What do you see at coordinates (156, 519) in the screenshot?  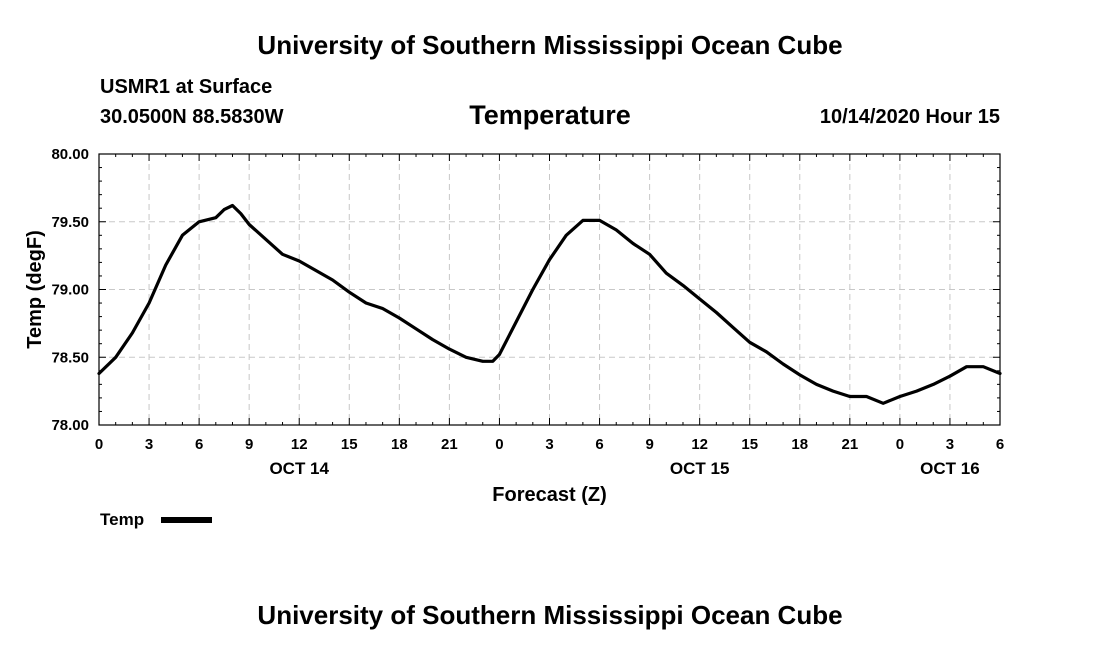 I see `legend: Temp` at bounding box center [156, 519].